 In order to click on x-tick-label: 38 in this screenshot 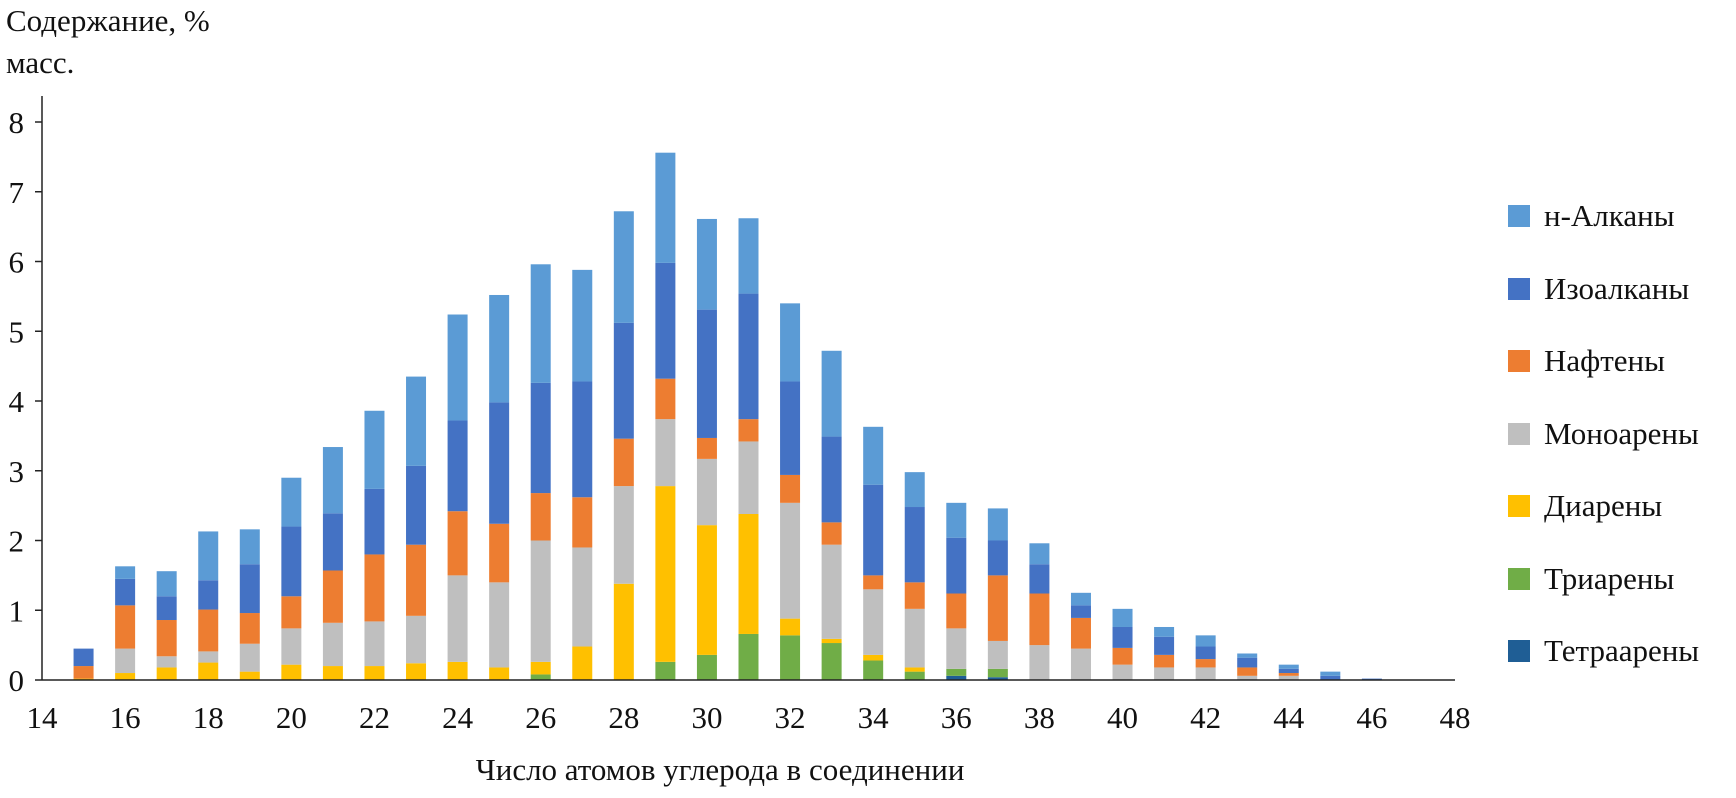, I will do `click(1039, 717)`.